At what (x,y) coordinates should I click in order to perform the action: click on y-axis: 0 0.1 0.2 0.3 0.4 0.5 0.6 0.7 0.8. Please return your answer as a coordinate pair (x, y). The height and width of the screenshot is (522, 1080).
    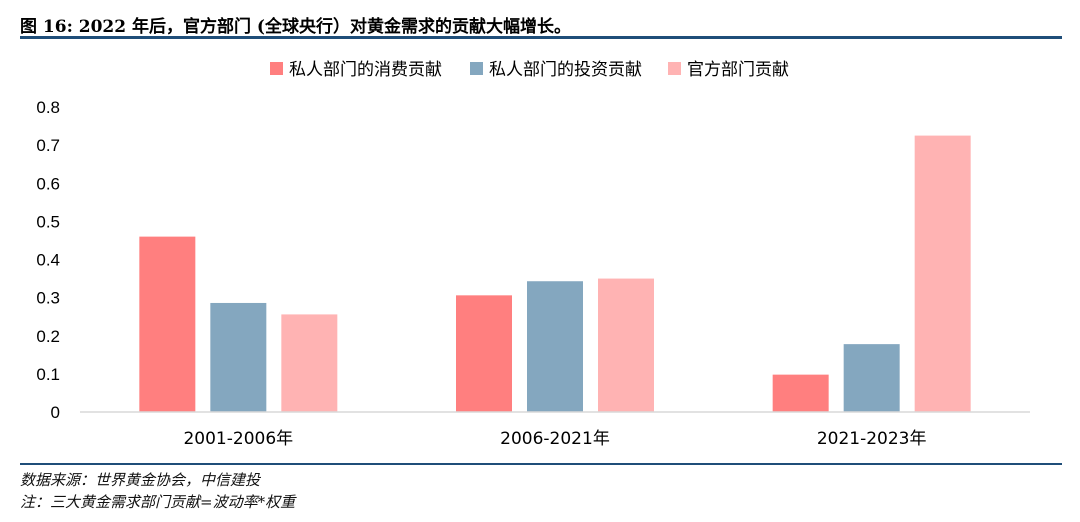
    Looking at the image, I should click on (48, 260).